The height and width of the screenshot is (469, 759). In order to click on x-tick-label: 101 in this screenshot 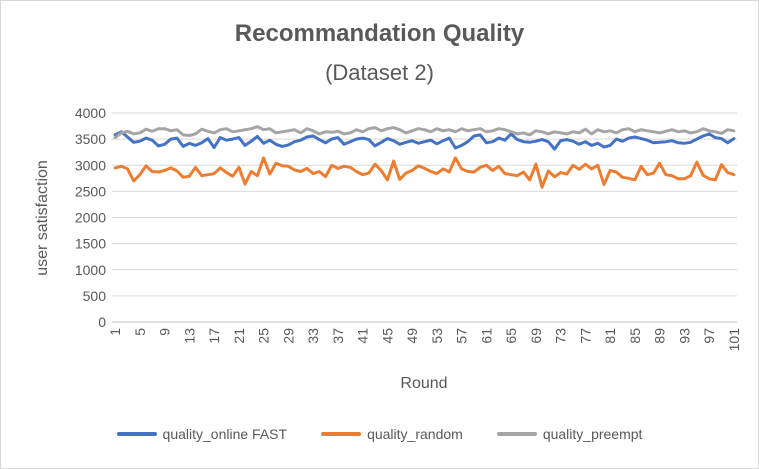, I will do `click(734, 340)`.